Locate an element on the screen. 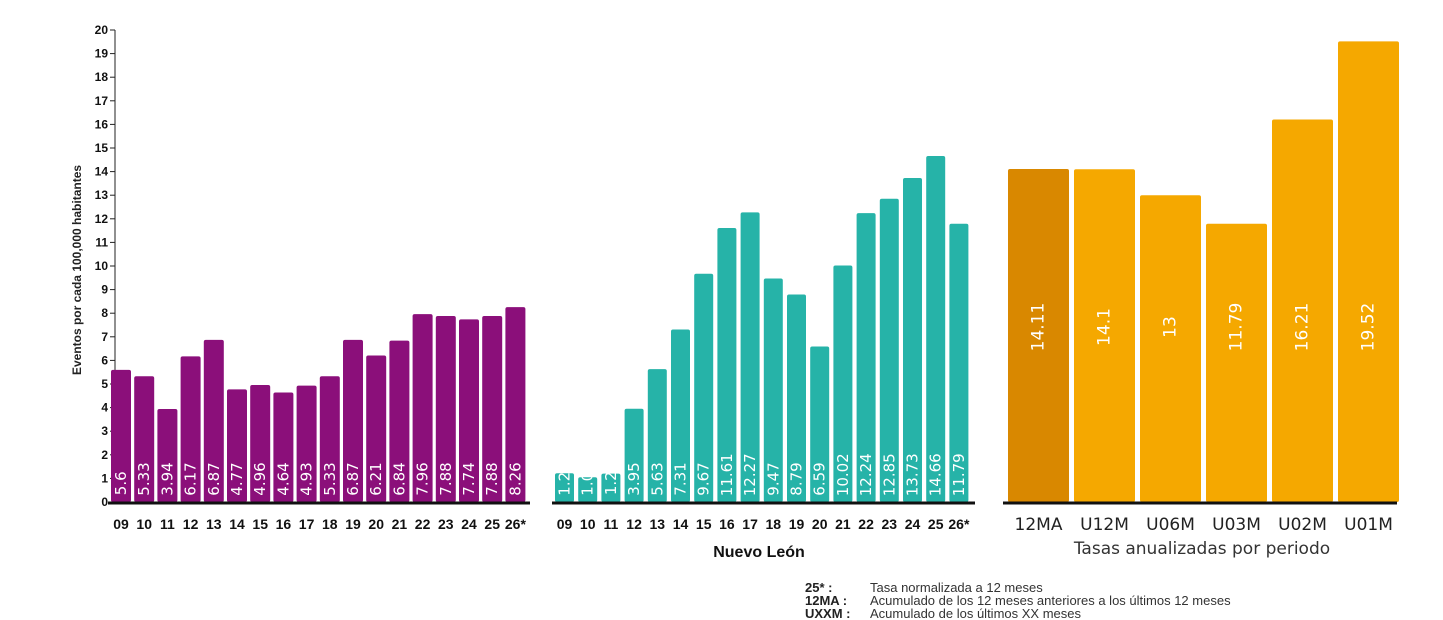  x-tick-label: 12 is located at coordinates (191, 524).